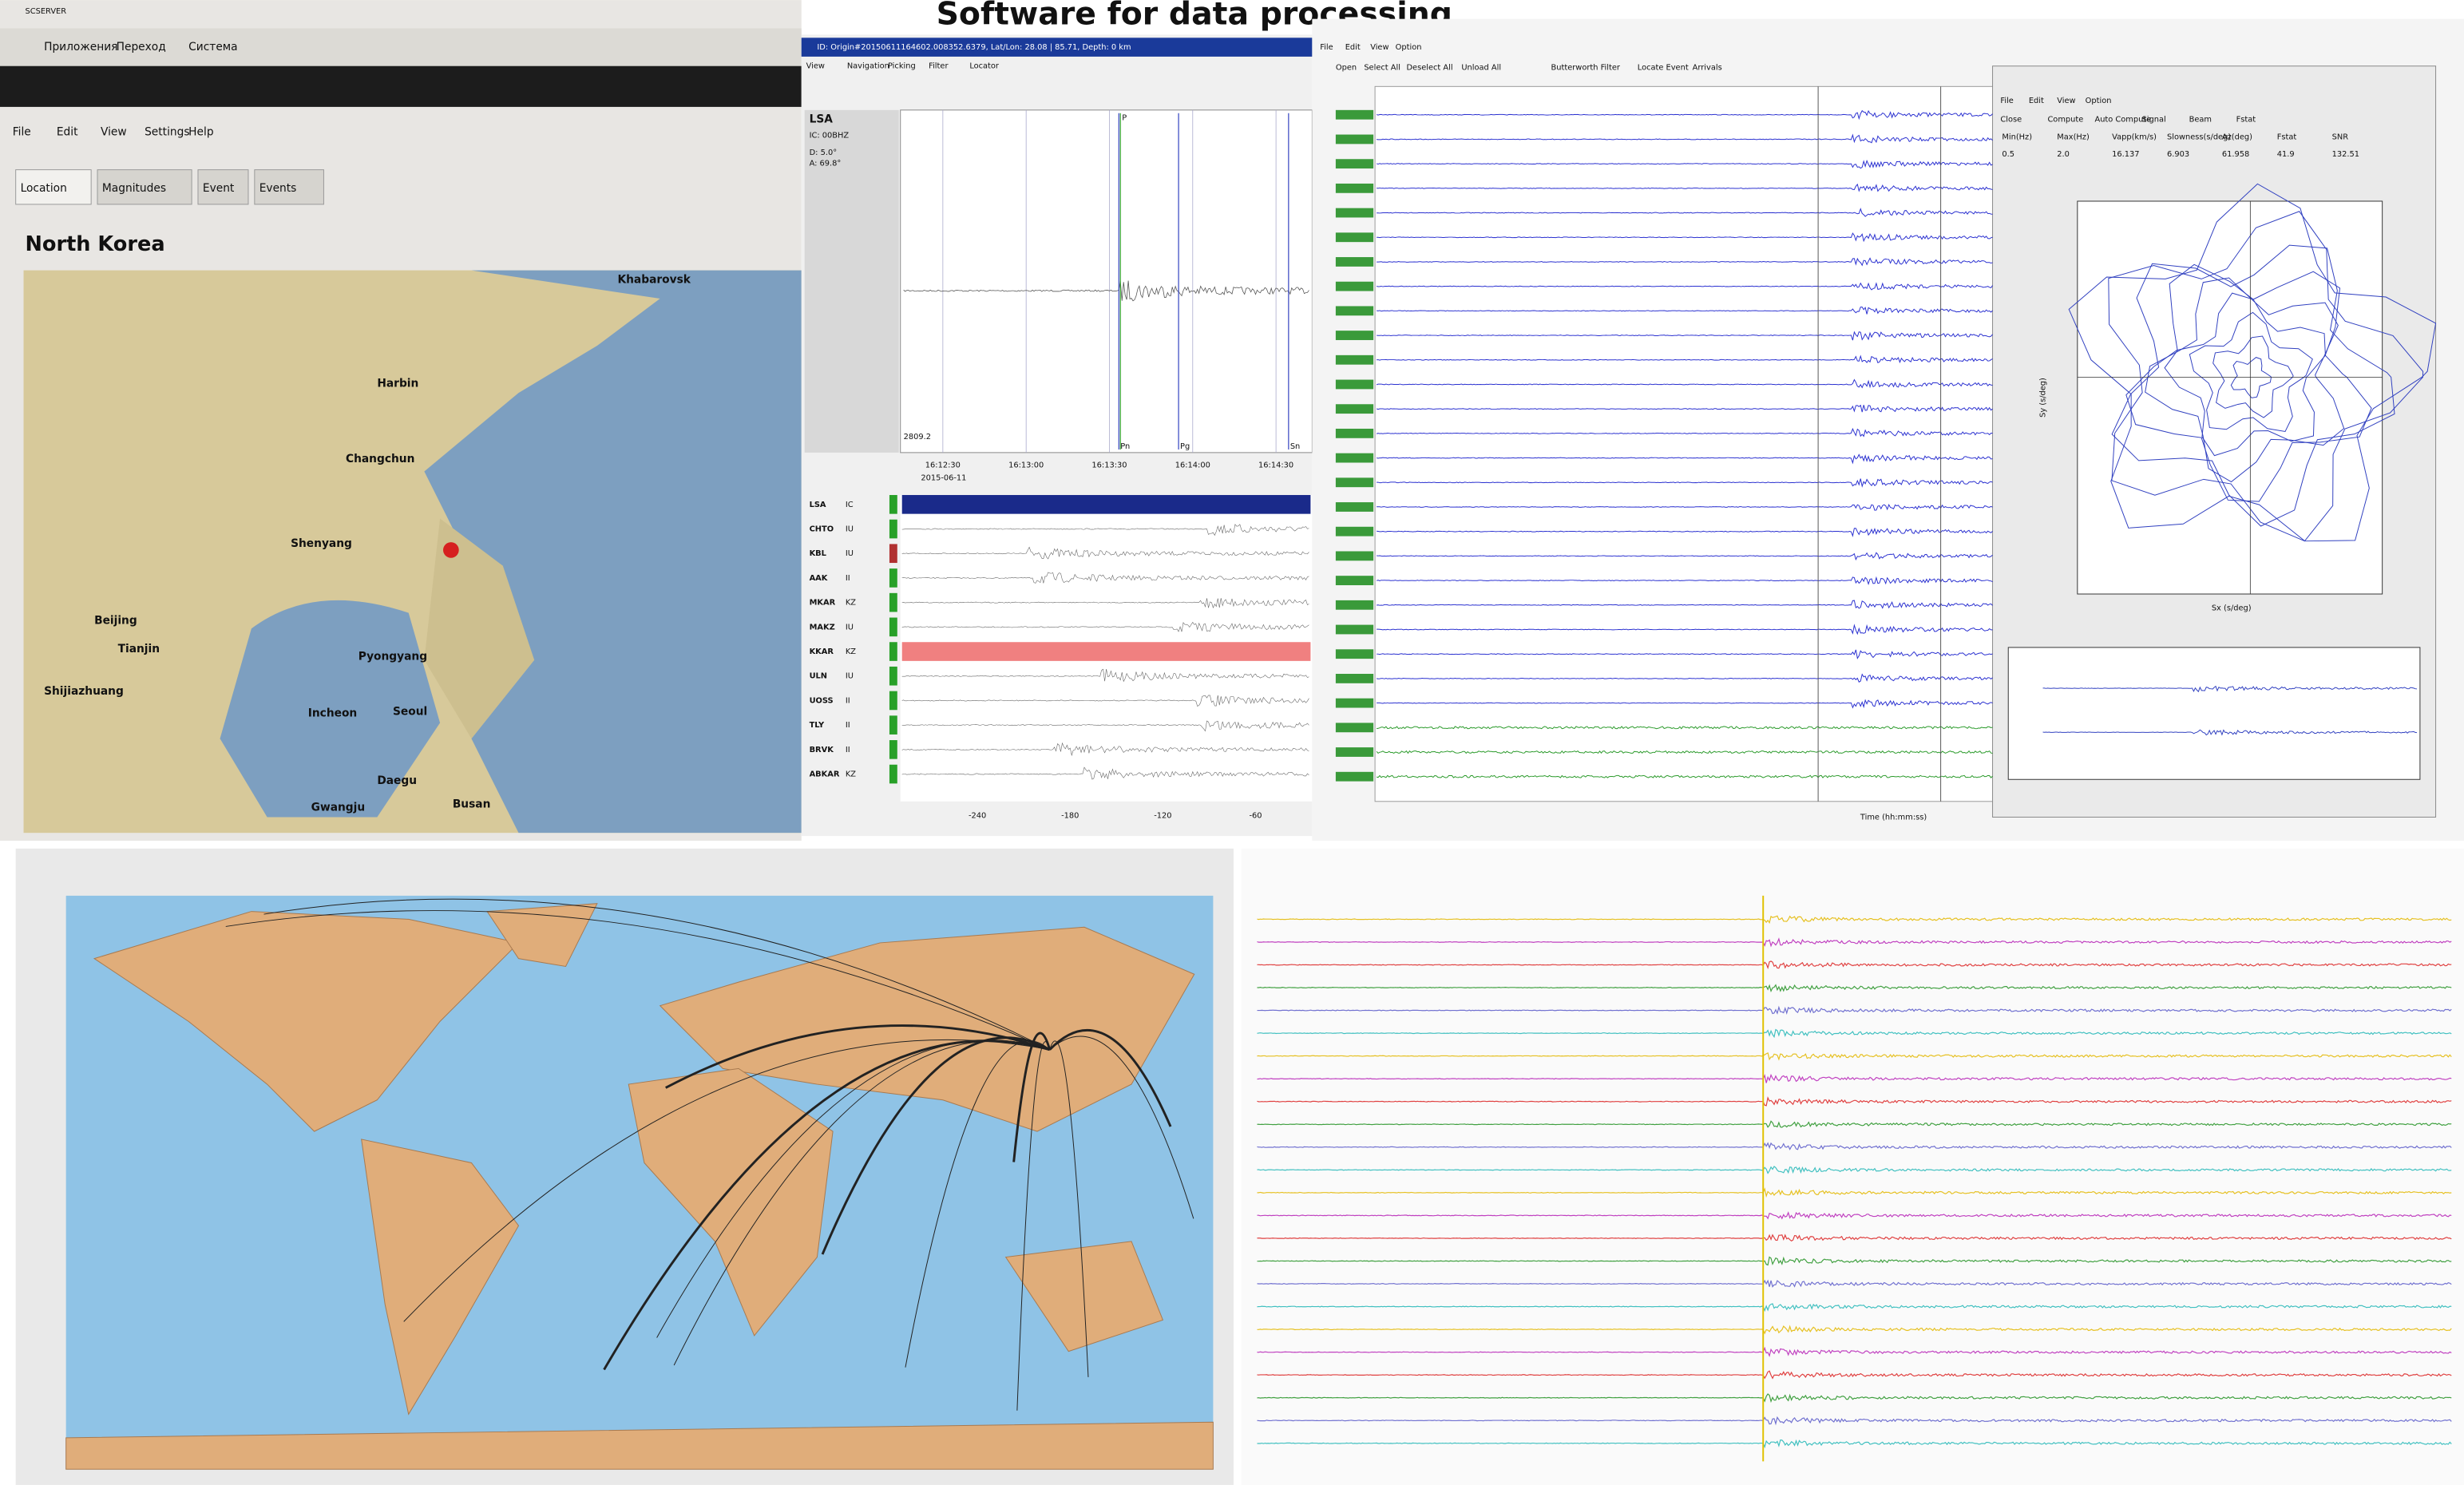 This screenshot has width=2464, height=1485. What do you see at coordinates (141, 47) in the screenshot?
I see `system-menu-item: Переход` at bounding box center [141, 47].